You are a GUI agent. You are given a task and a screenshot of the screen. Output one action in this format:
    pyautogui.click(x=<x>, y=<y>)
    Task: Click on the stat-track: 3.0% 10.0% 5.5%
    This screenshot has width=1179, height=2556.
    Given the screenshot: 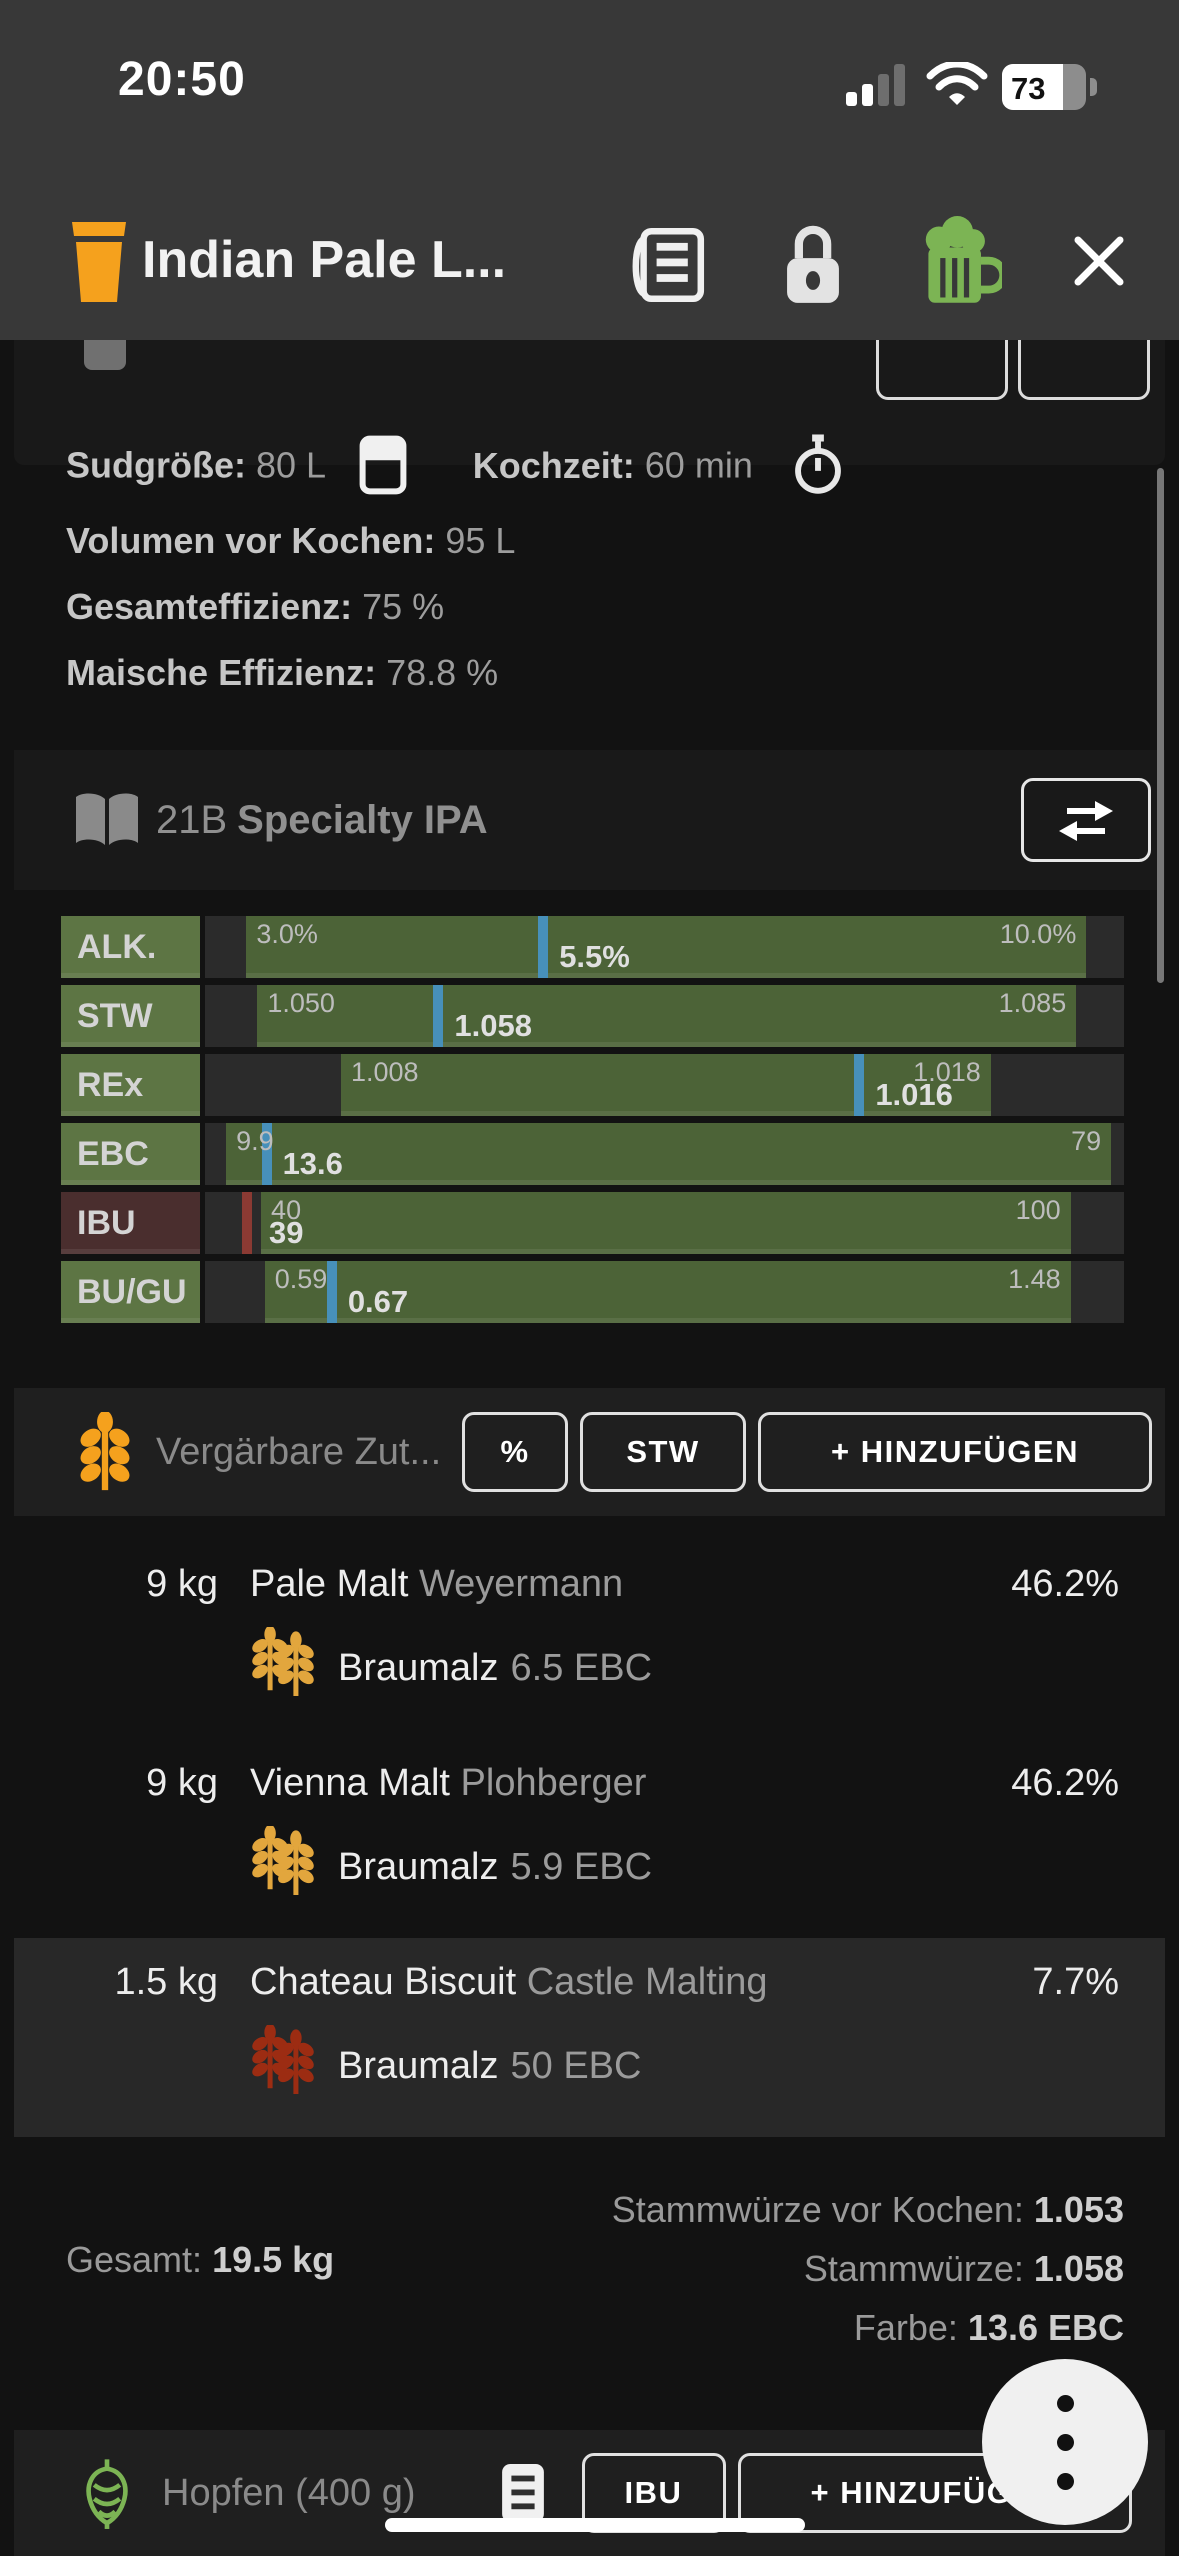 What is the action you would take?
    pyautogui.click(x=664, y=947)
    